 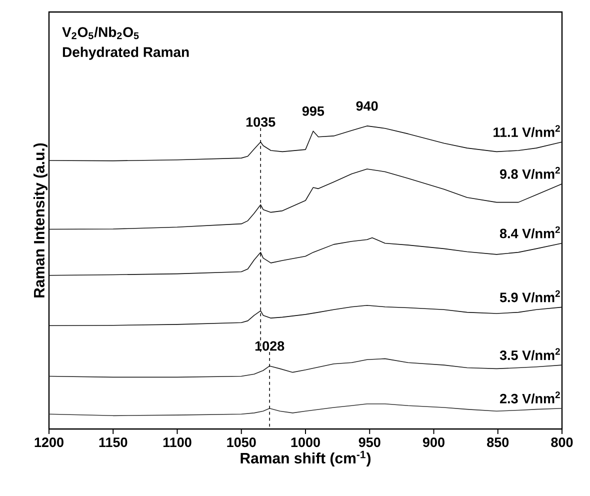 I want to click on series-label: 2.3 V/nm$^{2}$, so click(x=530, y=397).